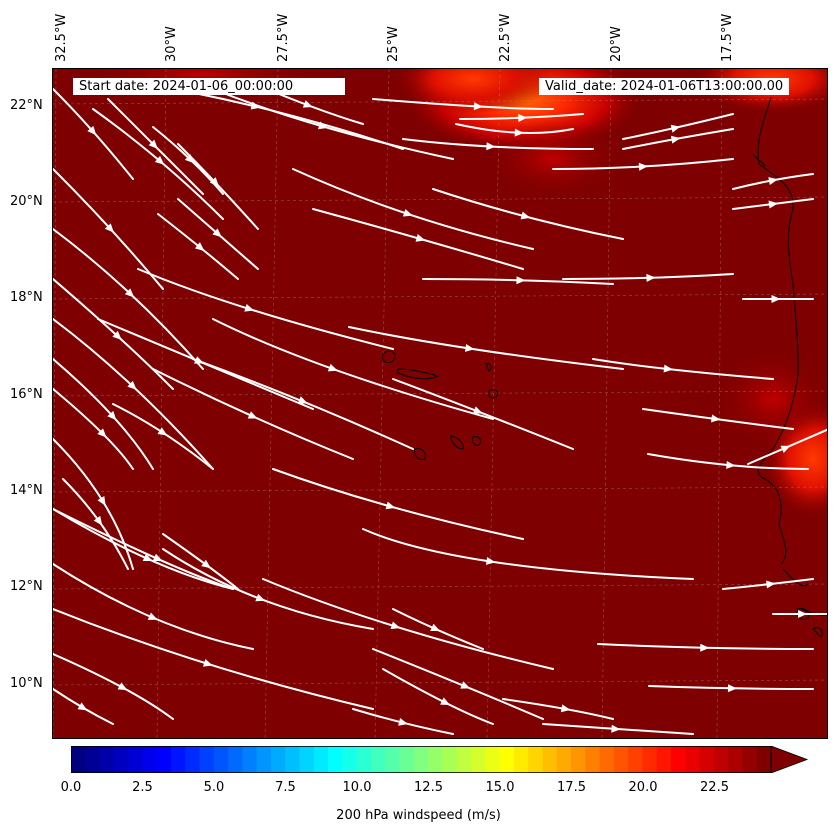  I want to click on lon-label-32-5w: 32.5°W, so click(61, 37).